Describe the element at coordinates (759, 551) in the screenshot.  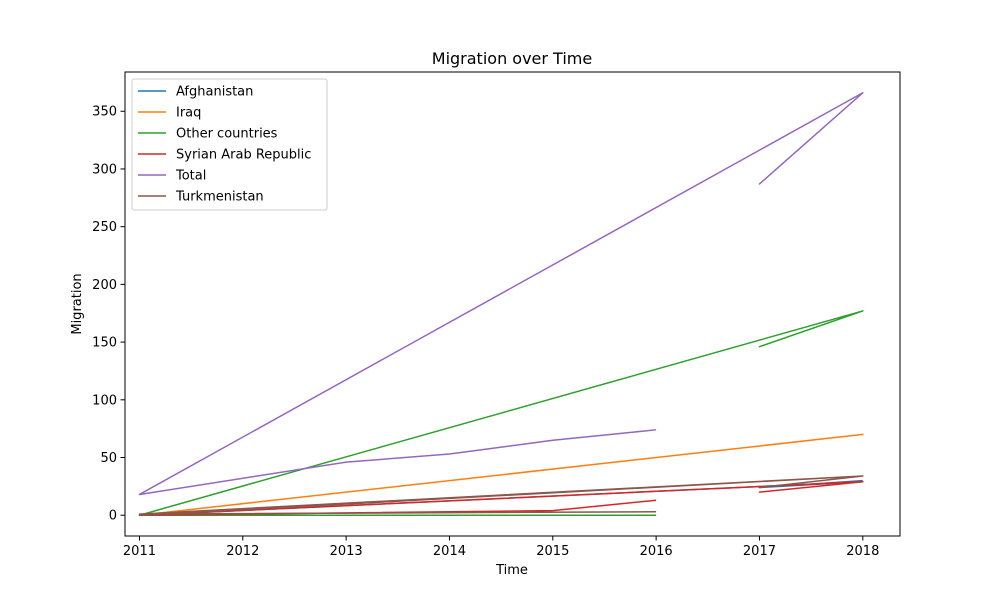
I see `x-tick-label: 2017` at that location.